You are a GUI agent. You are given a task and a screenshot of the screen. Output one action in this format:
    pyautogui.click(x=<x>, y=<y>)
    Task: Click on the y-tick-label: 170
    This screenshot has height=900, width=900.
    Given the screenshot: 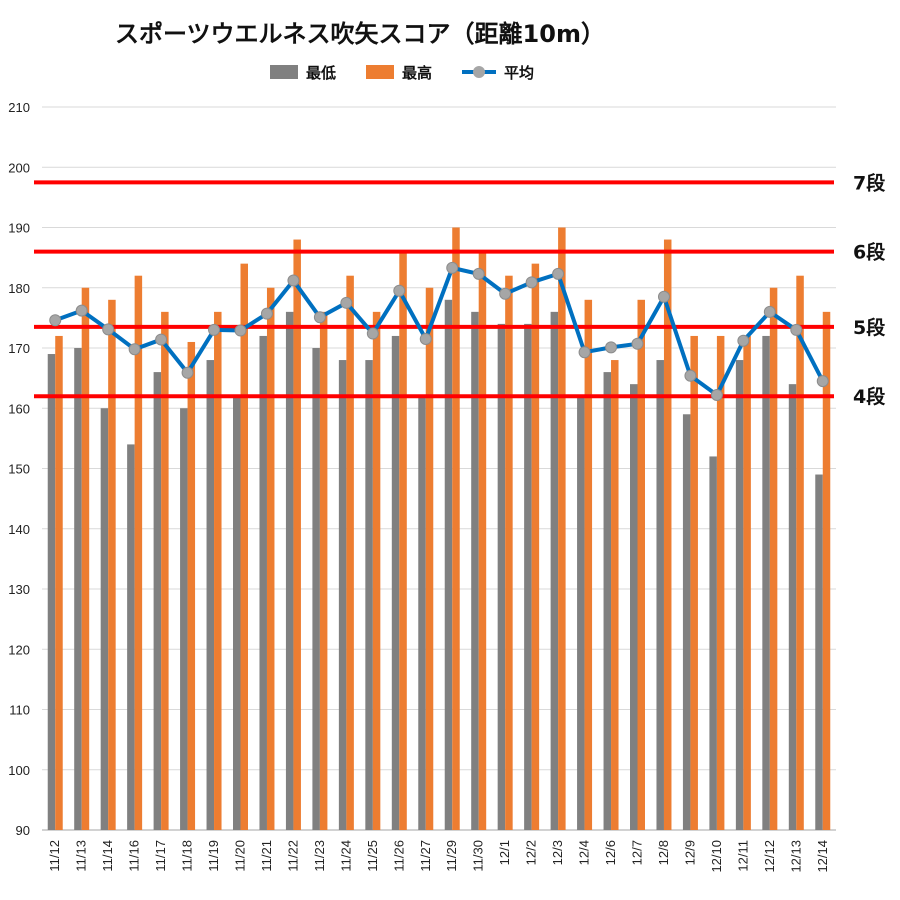 What is the action you would take?
    pyautogui.click(x=19, y=348)
    